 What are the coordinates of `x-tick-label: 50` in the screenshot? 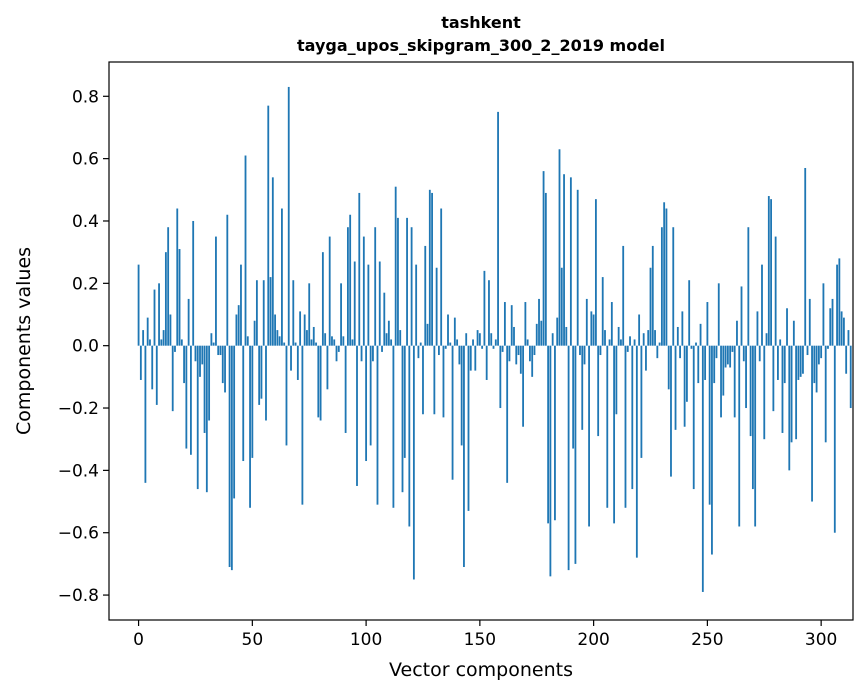 It's located at (253, 640).